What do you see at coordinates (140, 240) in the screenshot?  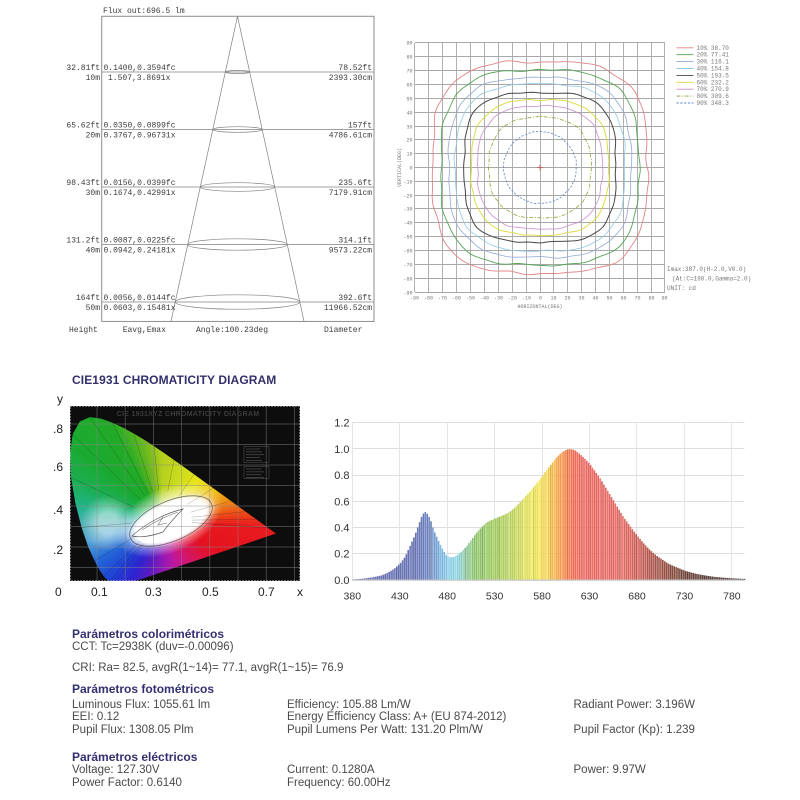 I see `svg-text: 0.0087,0.0225fc` at bounding box center [140, 240].